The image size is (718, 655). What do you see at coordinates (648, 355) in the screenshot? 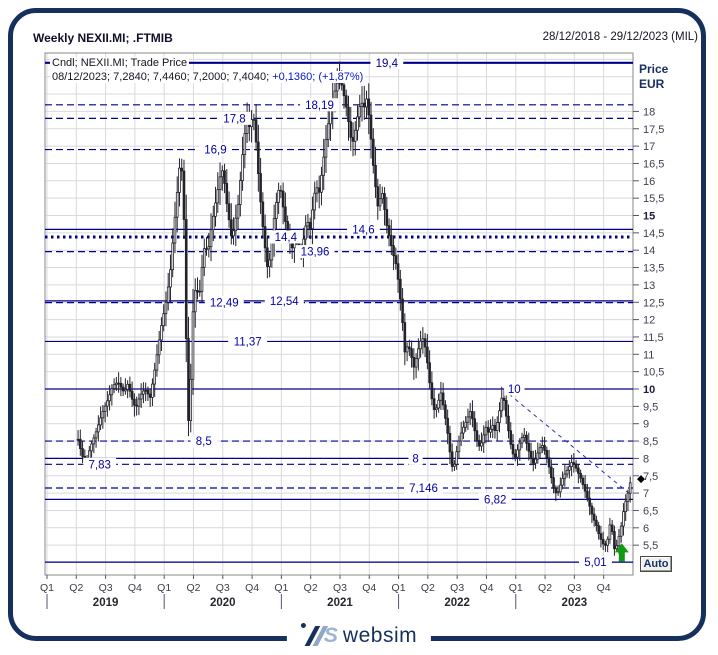
I see `price-tick-11: 11` at bounding box center [648, 355].